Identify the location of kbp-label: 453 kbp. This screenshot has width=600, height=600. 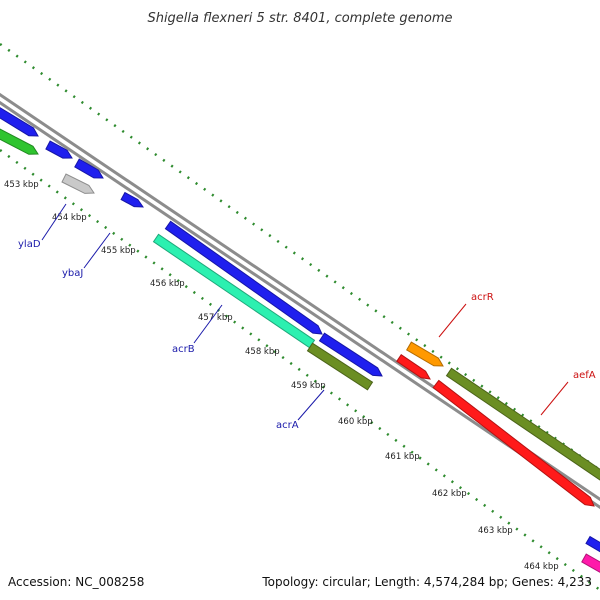
(21, 185).